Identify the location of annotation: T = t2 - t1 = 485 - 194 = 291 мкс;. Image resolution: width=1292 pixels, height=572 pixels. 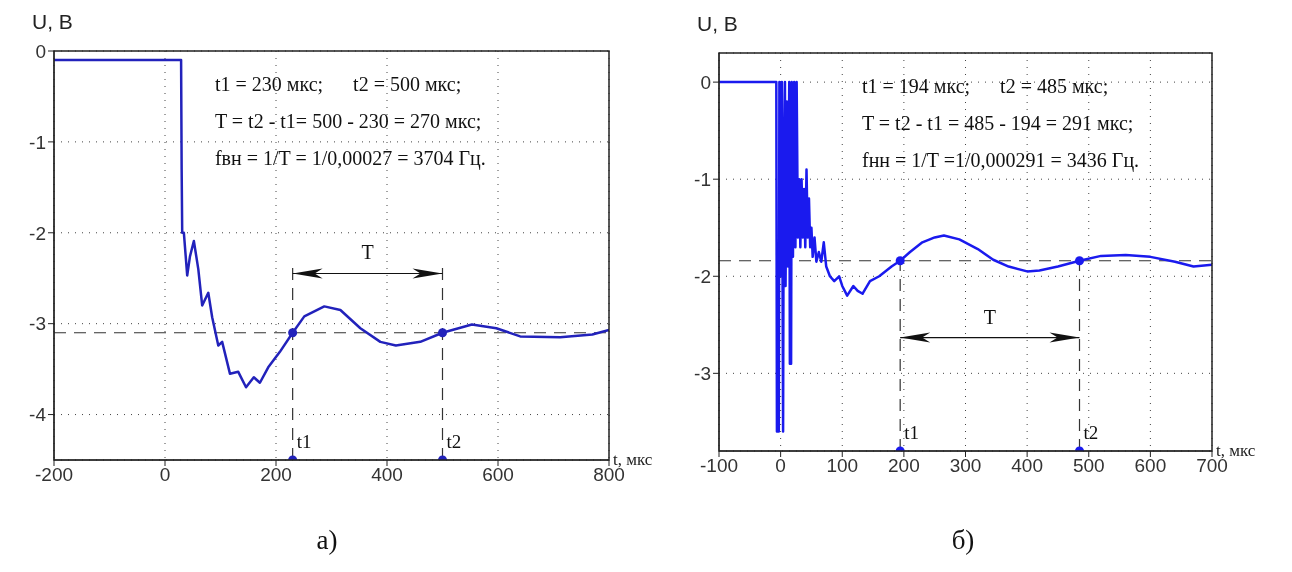
(997, 123).